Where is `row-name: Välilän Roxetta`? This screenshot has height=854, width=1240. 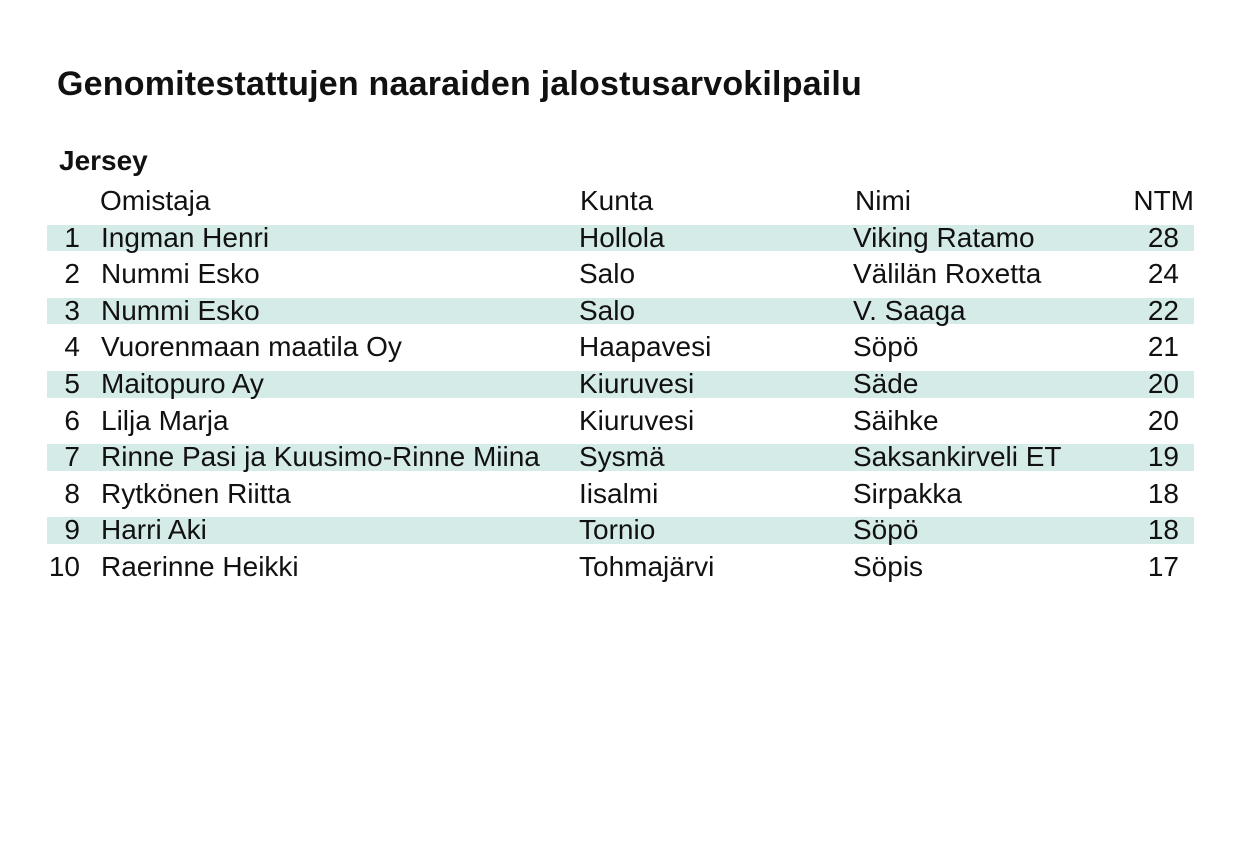
row-name: Välilän Roxetta is located at coordinates (947, 274).